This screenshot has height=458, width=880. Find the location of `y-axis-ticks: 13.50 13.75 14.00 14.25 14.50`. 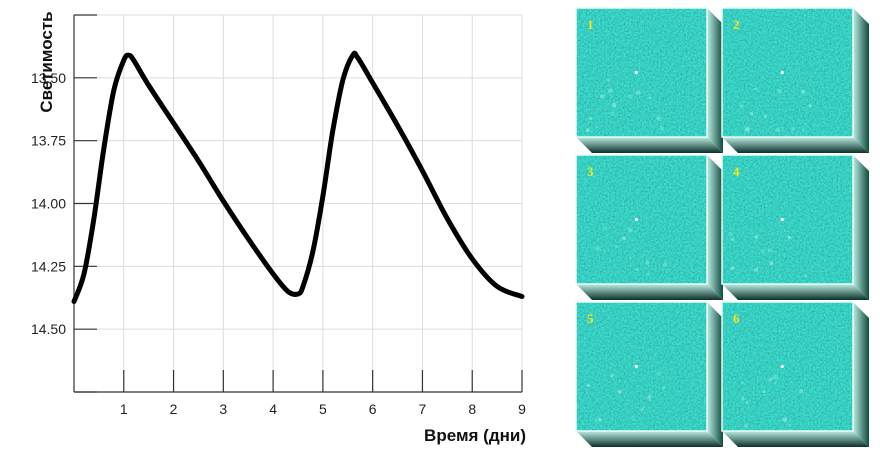

y-axis-ticks: 13.50 13.75 14.00 14.25 14.50 is located at coordinates (64, 203).